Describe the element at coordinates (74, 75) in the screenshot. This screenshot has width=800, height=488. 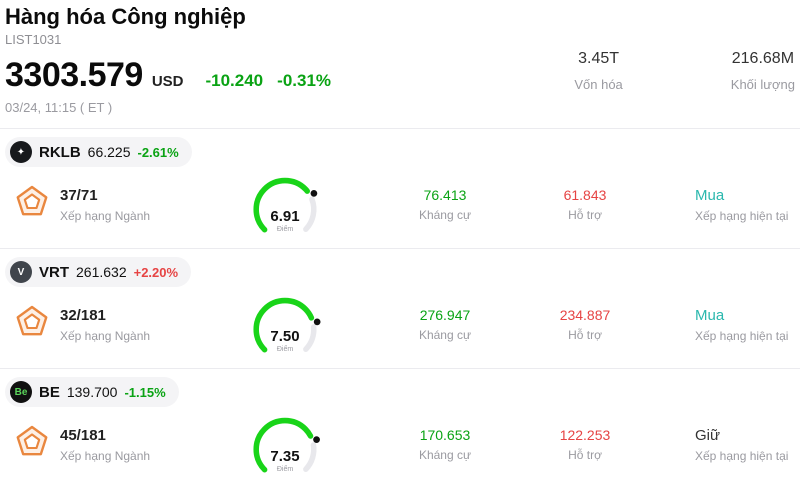
I see `index-price: 3303.579` at that location.